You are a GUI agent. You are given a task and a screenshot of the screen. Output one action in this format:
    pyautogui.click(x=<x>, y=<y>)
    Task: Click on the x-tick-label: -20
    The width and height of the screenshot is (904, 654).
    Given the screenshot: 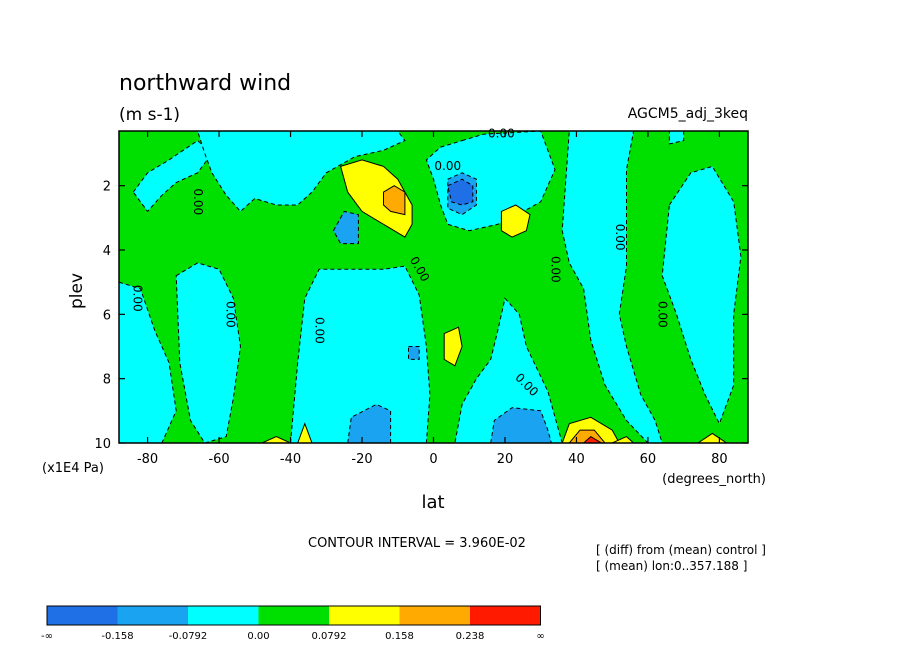 What is the action you would take?
    pyautogui.click(x=361, y=459)
    